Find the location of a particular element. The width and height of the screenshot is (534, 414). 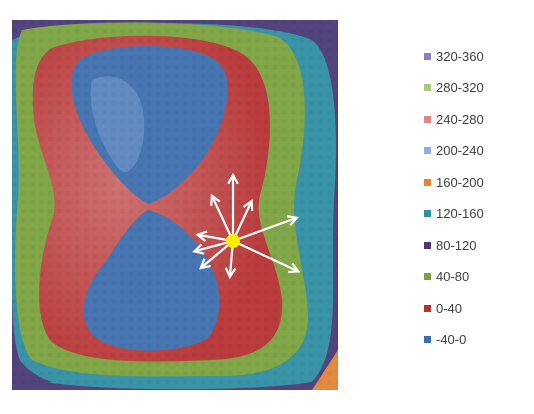

legend-item: 80-120 is located at coordinates (450, 245).